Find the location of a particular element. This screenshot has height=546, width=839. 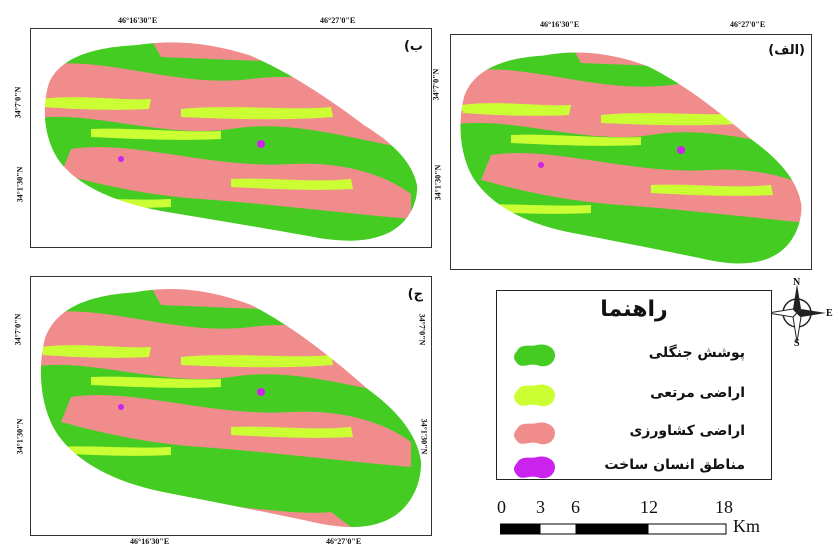

lat-label-4: 34°1'30"N is located at coordinates (438, 182).